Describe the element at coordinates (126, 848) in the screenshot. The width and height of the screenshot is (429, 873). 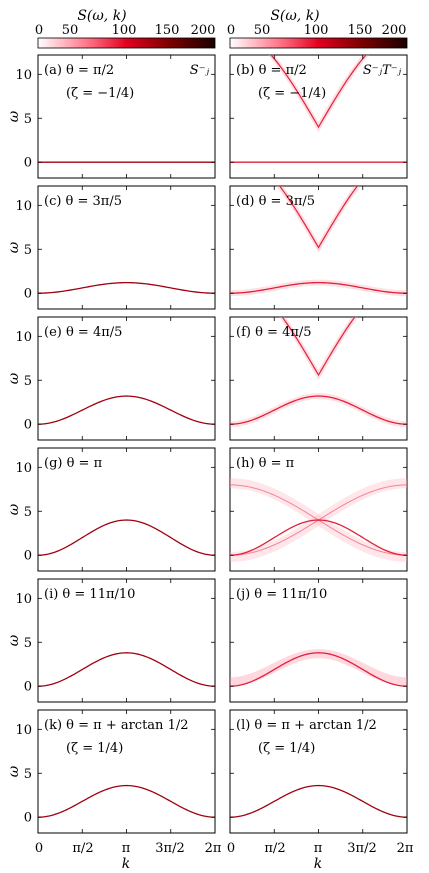
I see `x-tick-label: π` at that location.